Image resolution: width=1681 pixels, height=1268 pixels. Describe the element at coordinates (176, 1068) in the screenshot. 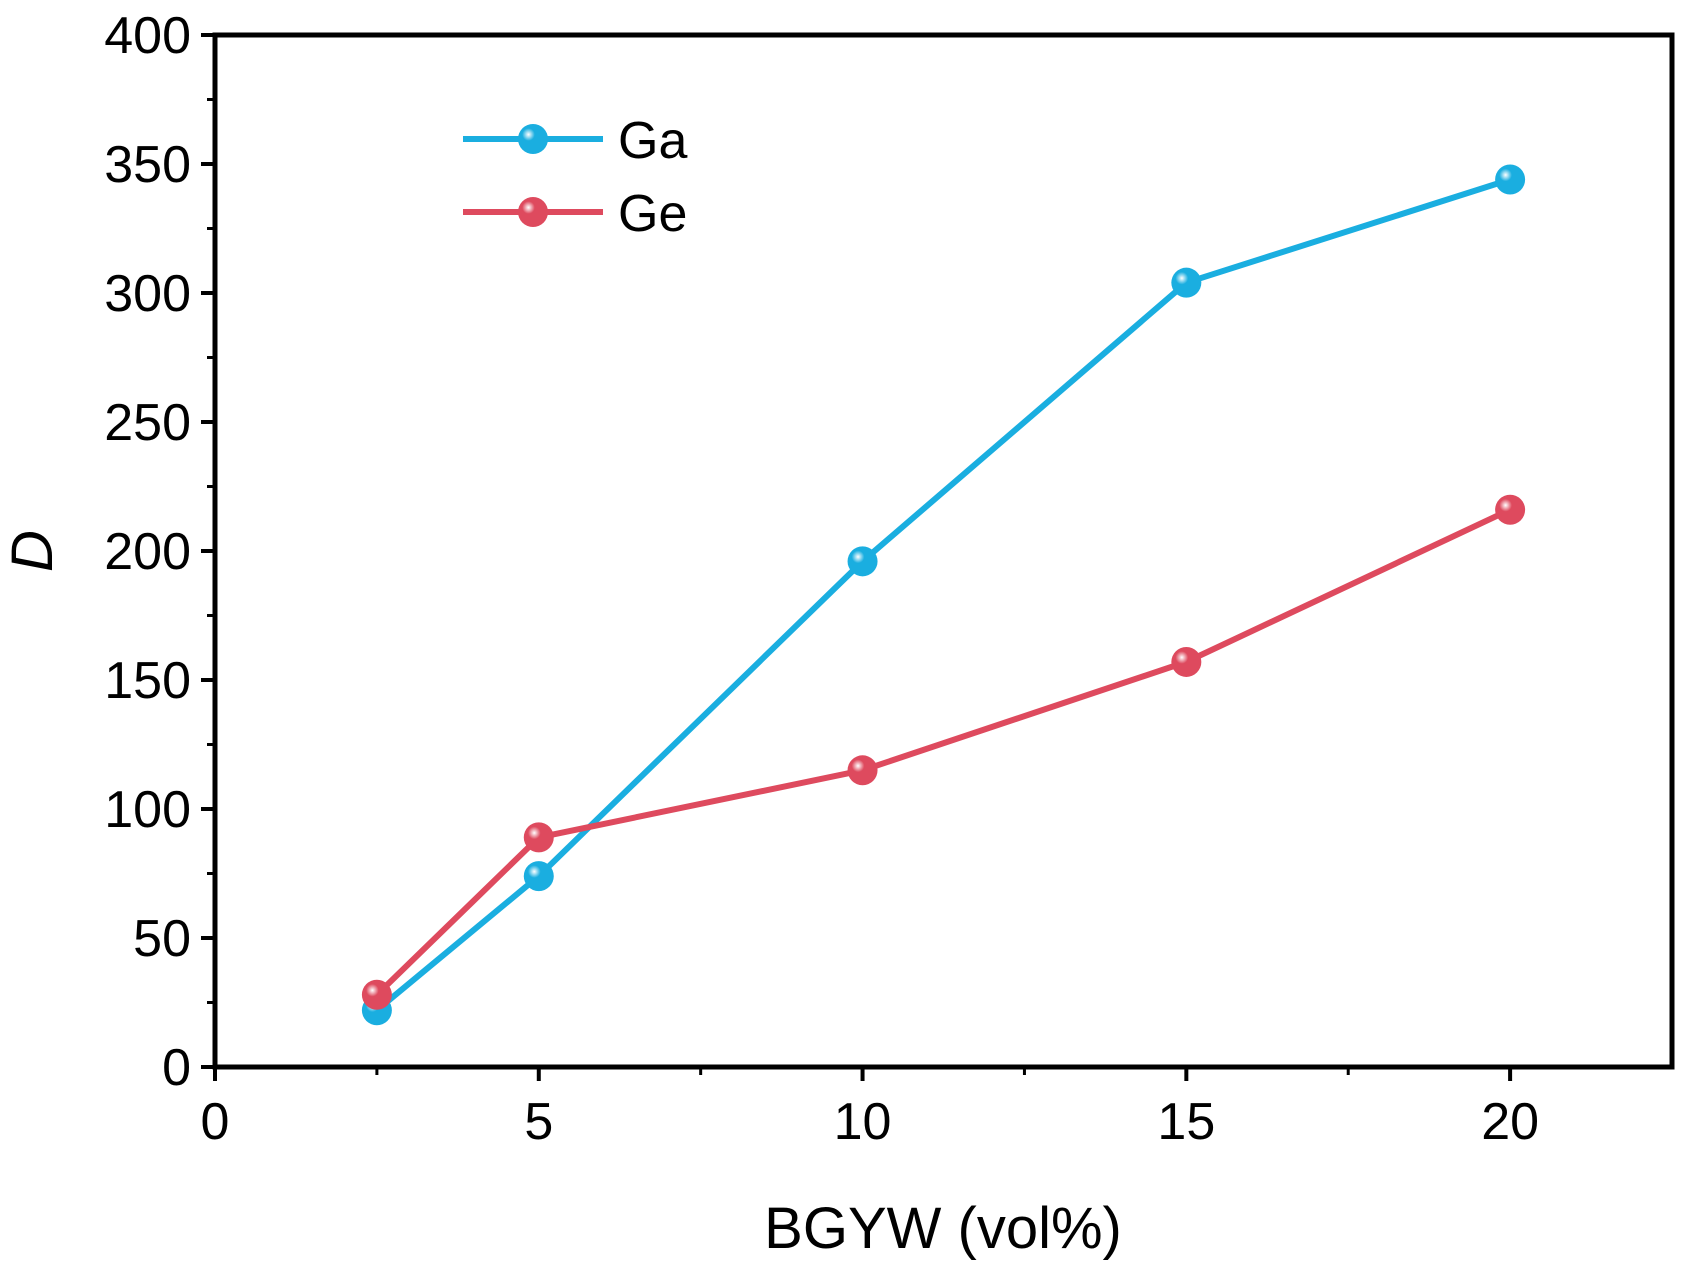

I see `y-tick-label: 0` at that location.